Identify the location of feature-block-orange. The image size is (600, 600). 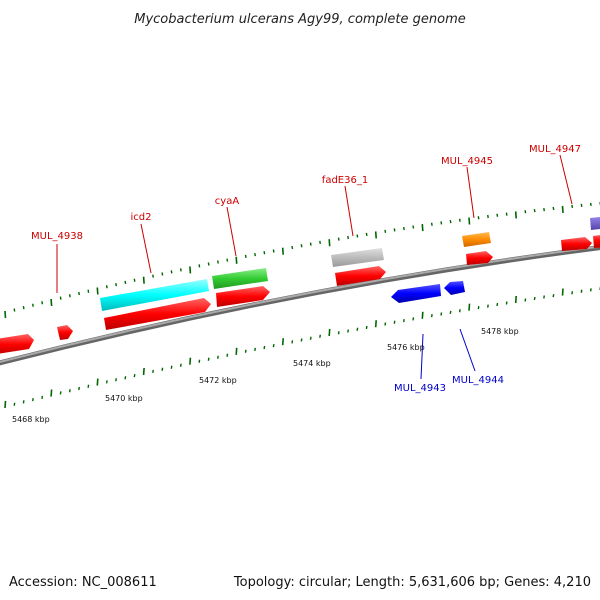
(476, 239).